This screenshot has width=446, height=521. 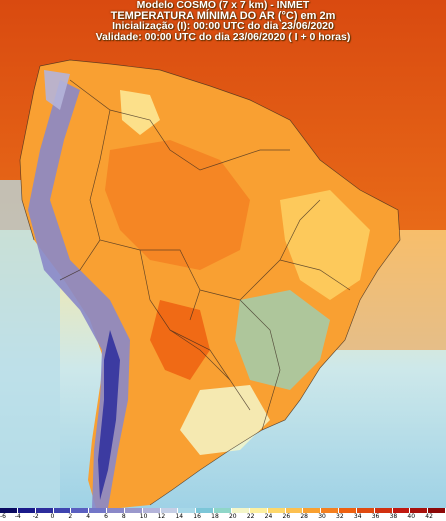 I want to click on scale-cell: 42, so click(x=435, y=514).